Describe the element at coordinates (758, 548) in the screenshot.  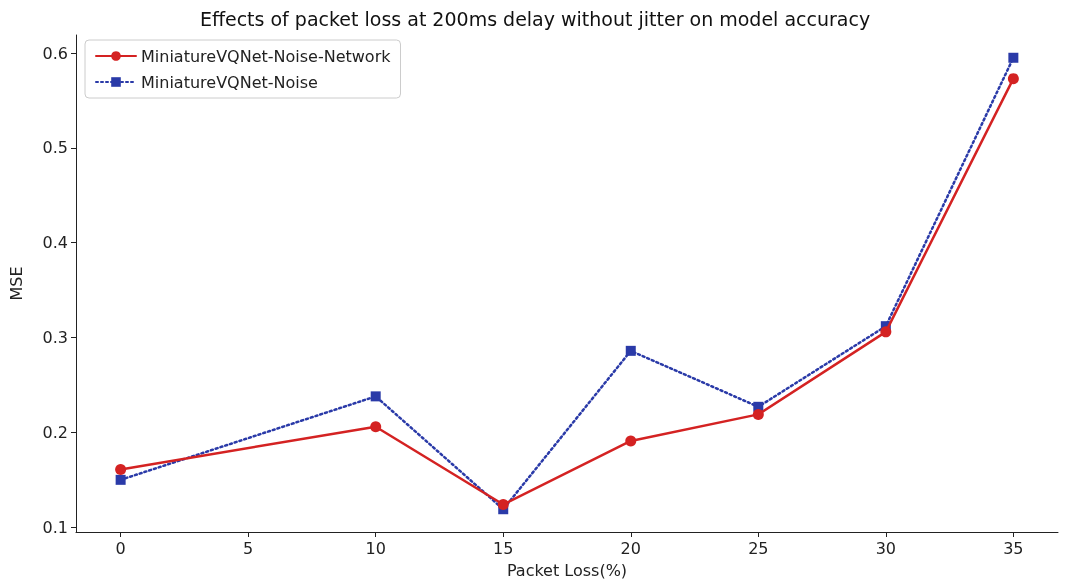
I see `x-tick-label: 25` at that location.